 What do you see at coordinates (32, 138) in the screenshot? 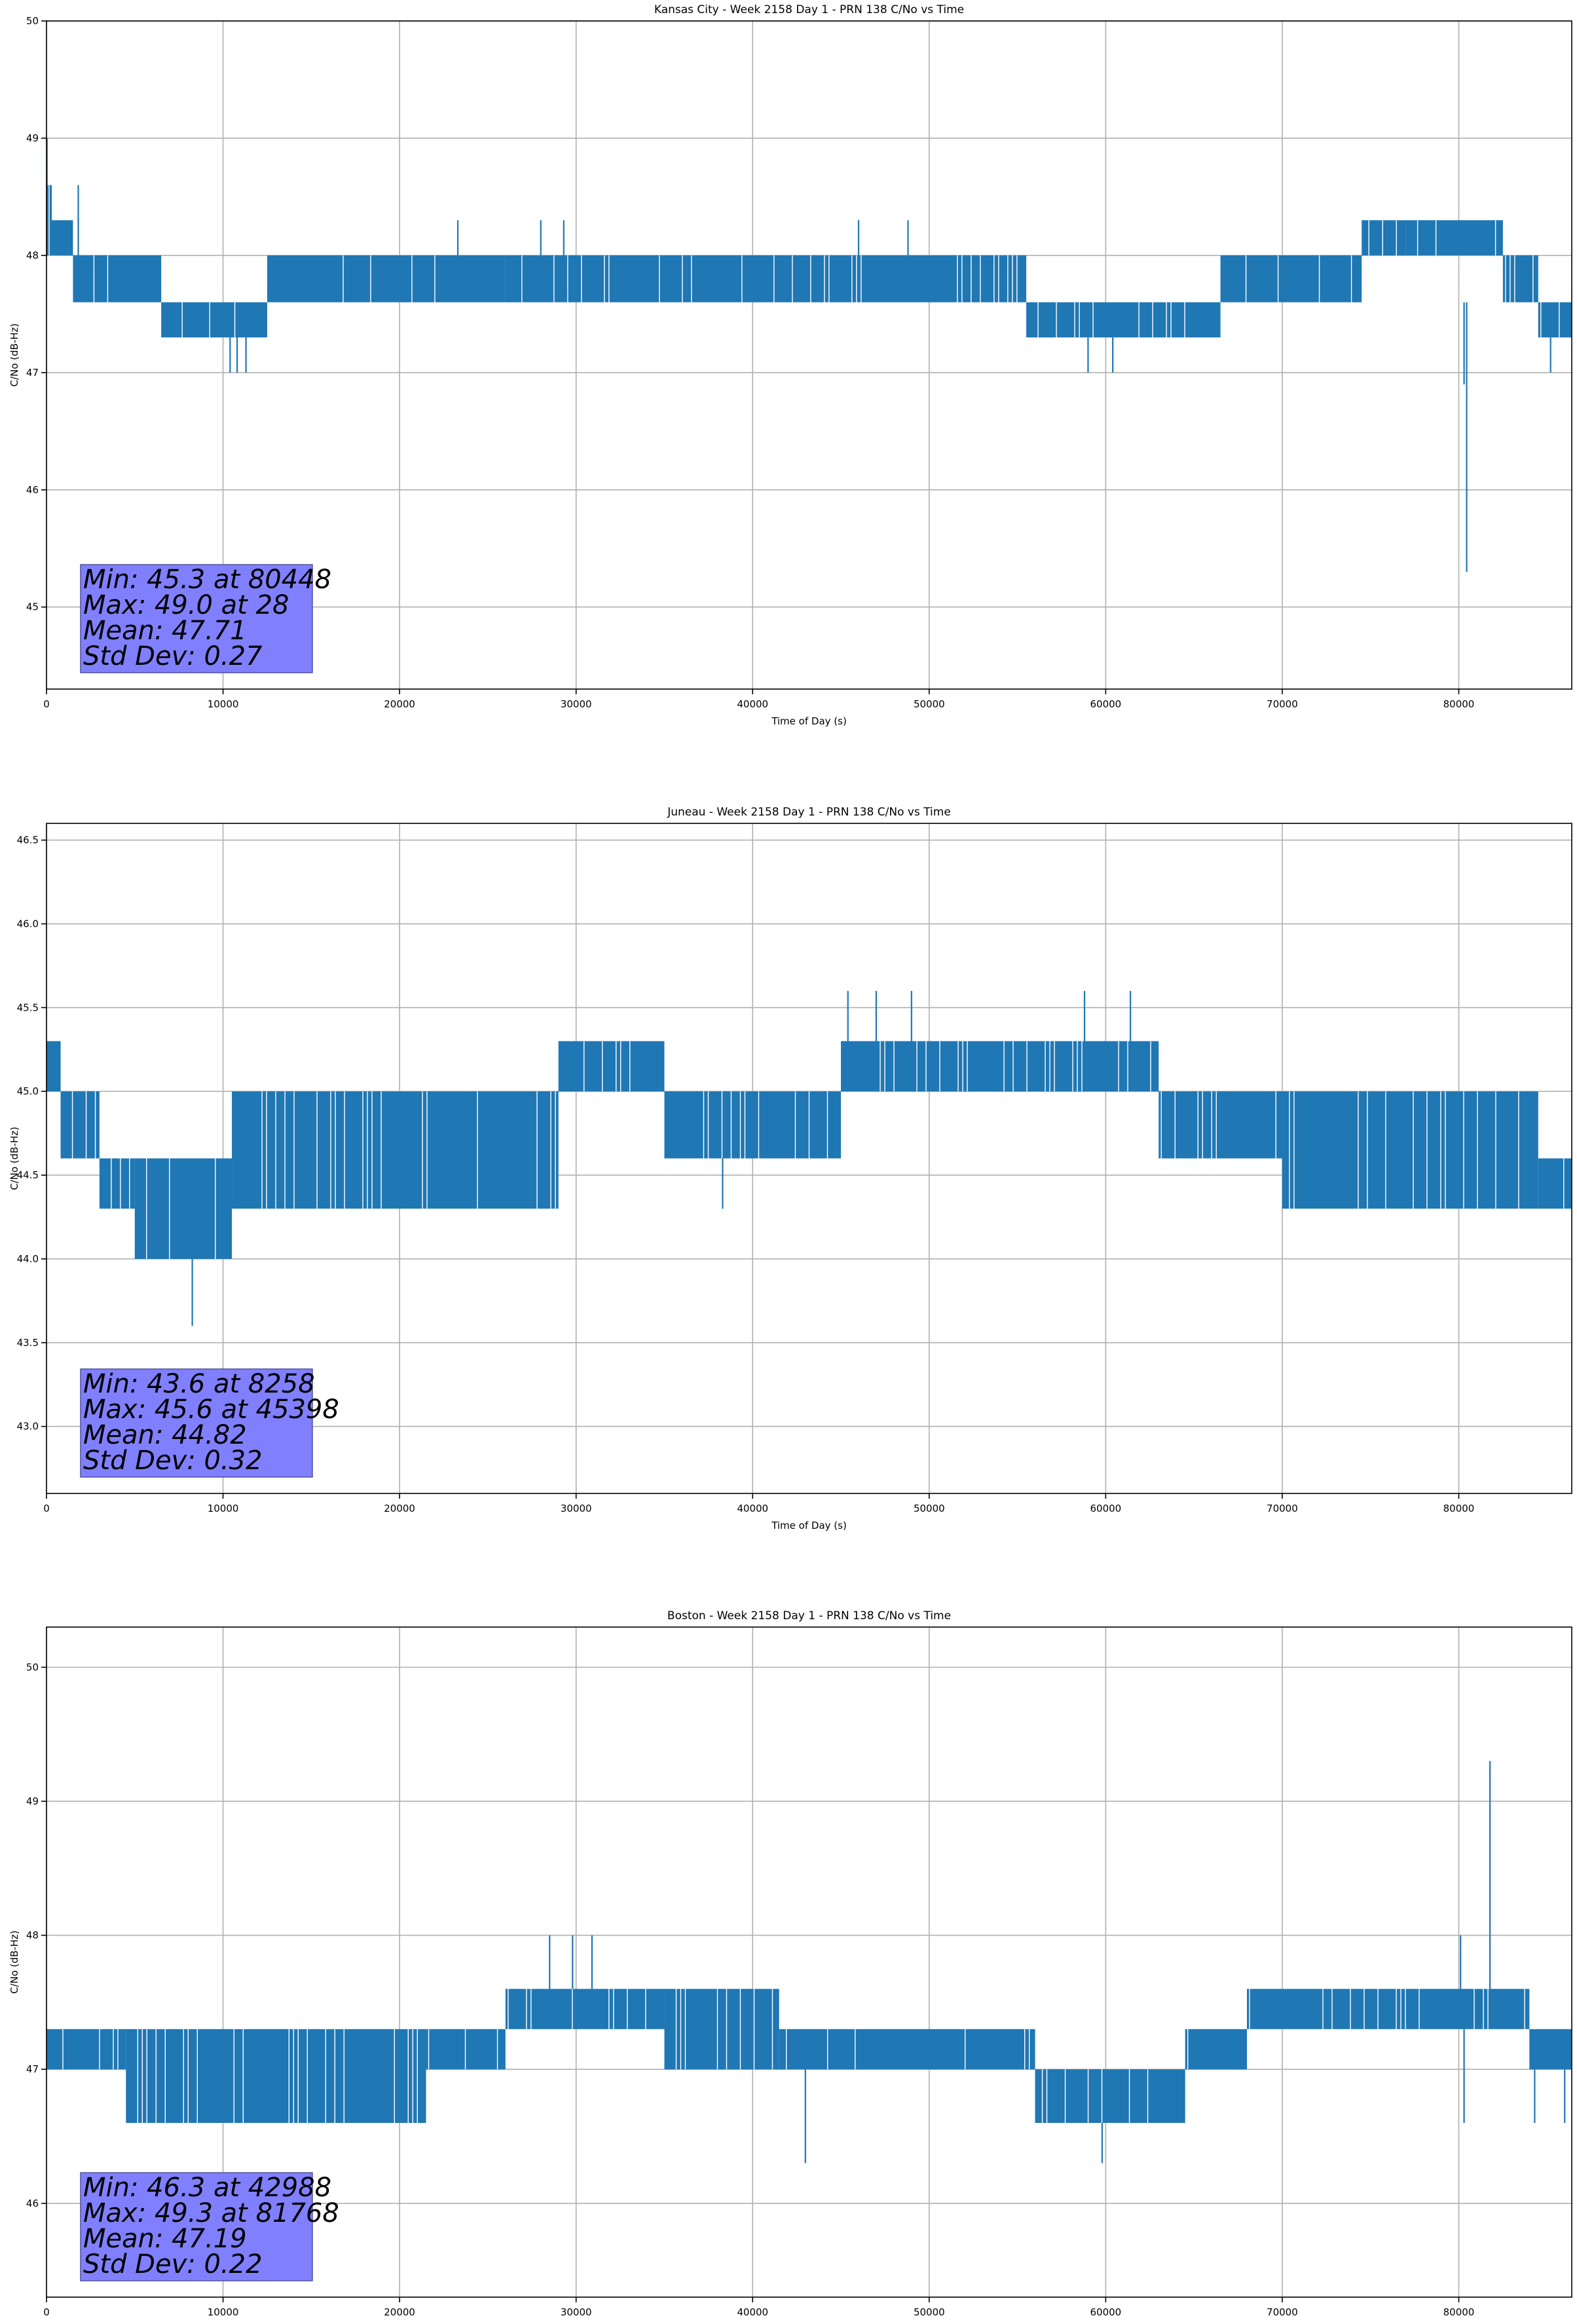
I see `y-tick-label: 49` at bounding box center [32, 138].